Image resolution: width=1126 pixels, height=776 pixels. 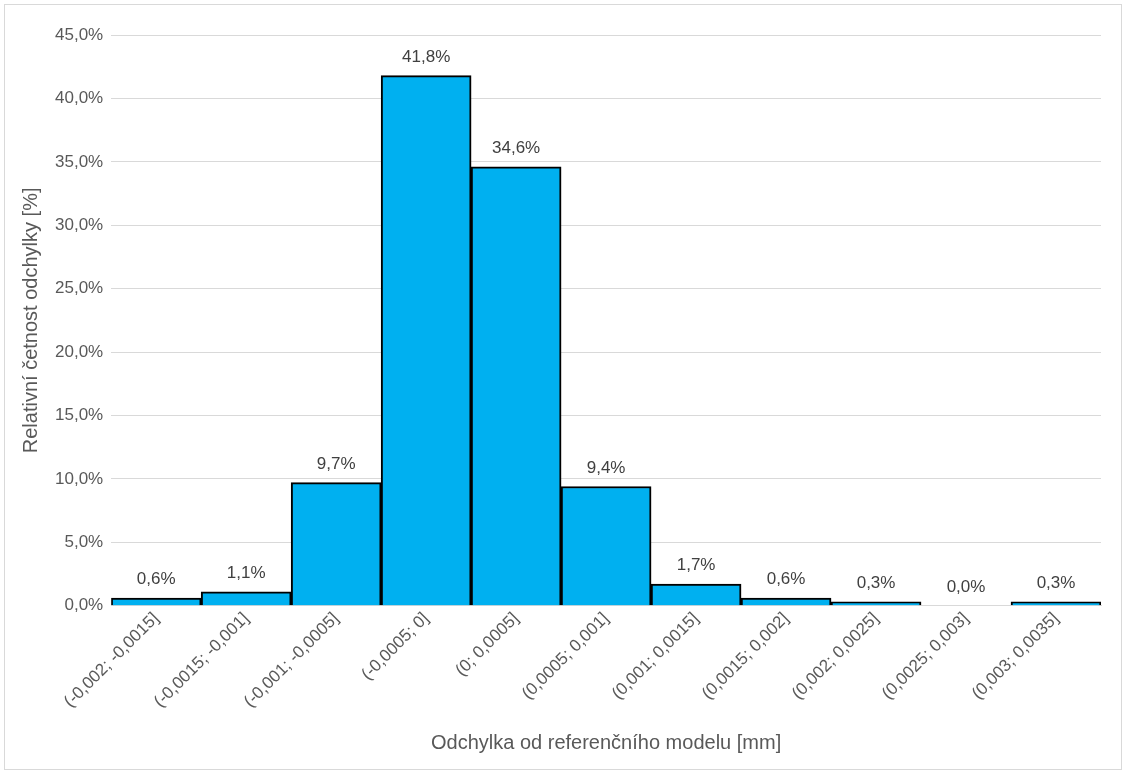 What do you see at coordinates (79, 98) in the screenshot?
I see `y-tick-label: 40,0%` at bounding box center [79, 98].